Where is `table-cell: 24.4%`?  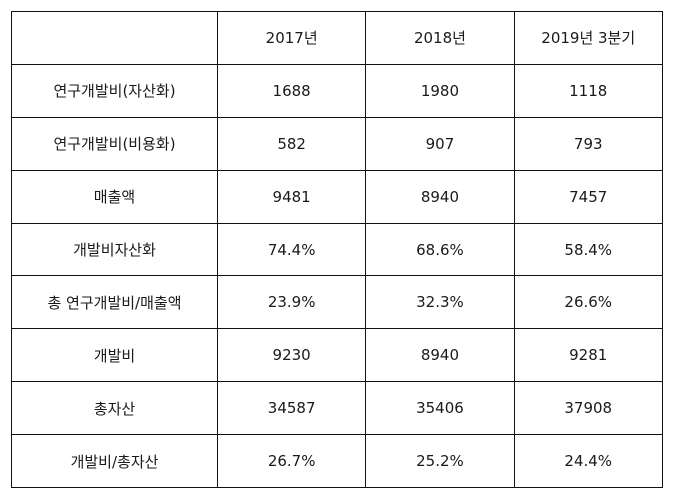 table-cell: 24.4% is located at coordinates (588, 461).